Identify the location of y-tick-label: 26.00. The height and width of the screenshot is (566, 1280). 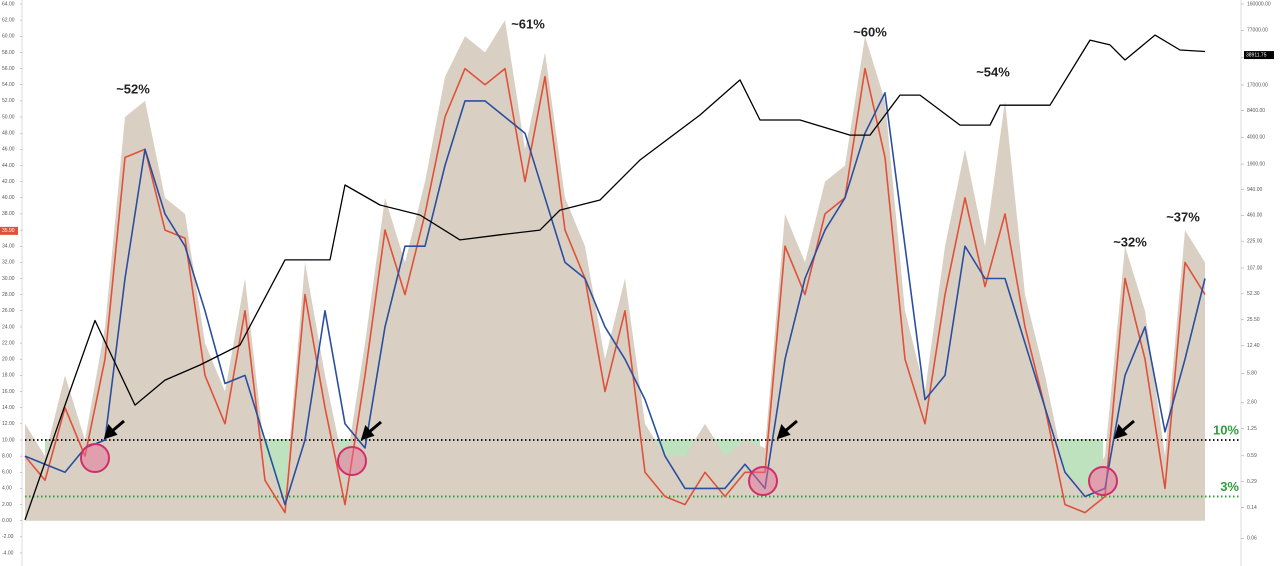
(8, 311).